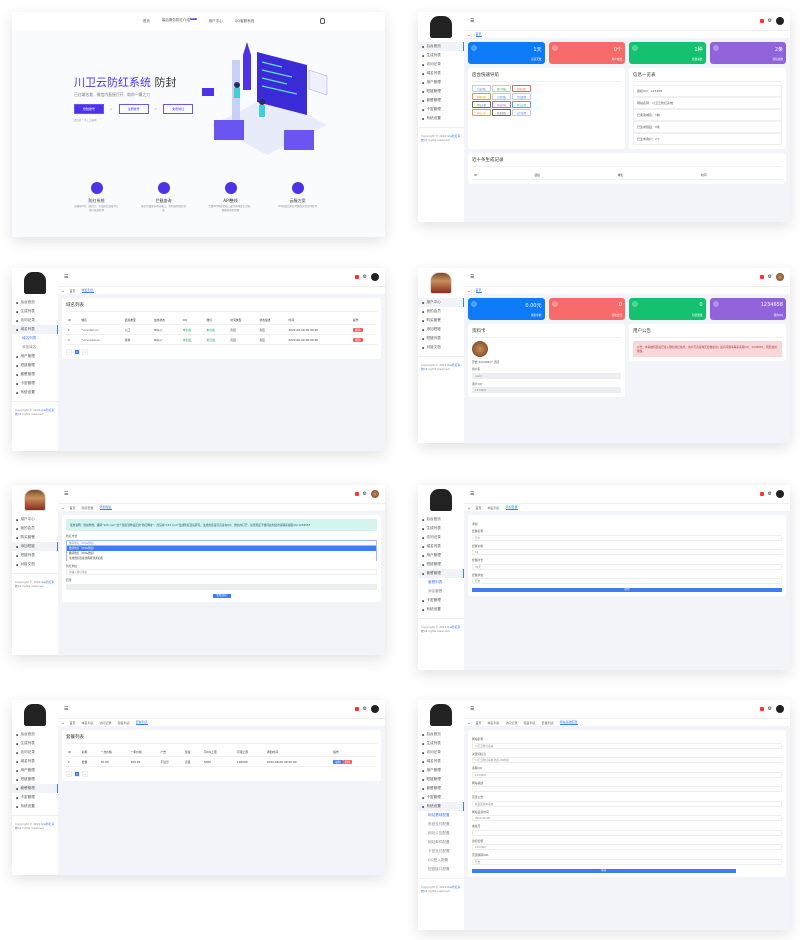 The width and height of the screenshot is (800, 940). What do you see at coordinates (123, 722) in the screenshot?
I see `tab: 短链列表` at bounding box center [123, 722].